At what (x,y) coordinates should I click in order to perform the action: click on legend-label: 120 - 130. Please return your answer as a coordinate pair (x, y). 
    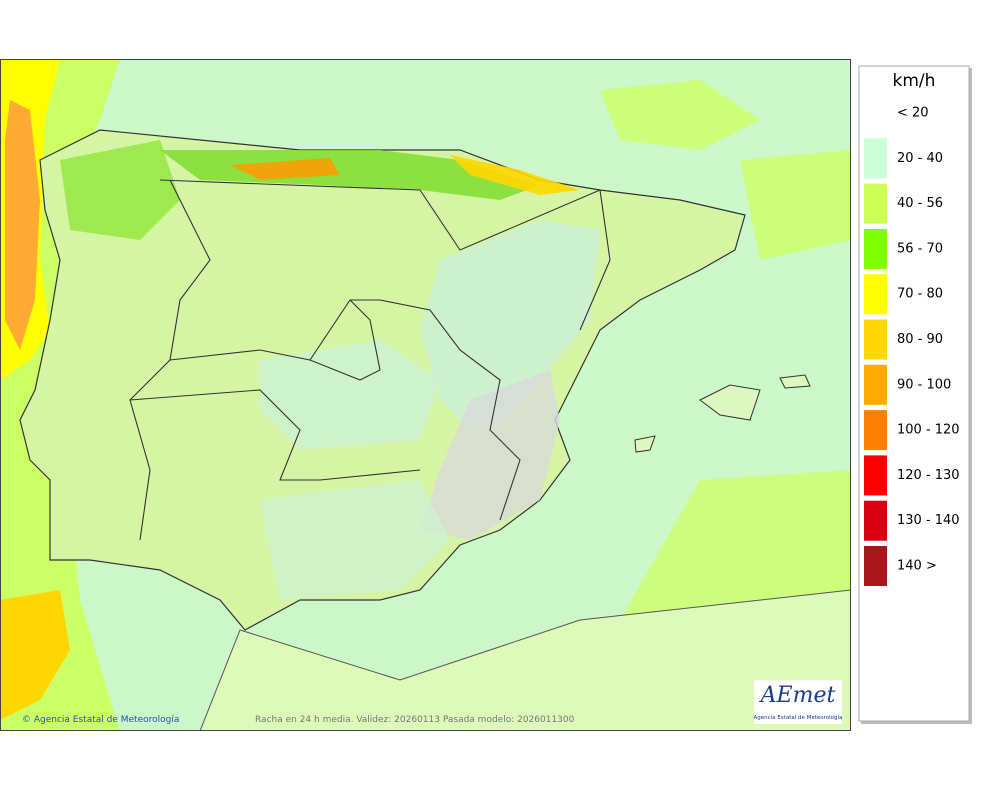
    Looking at the image, I should click on (928, 475).